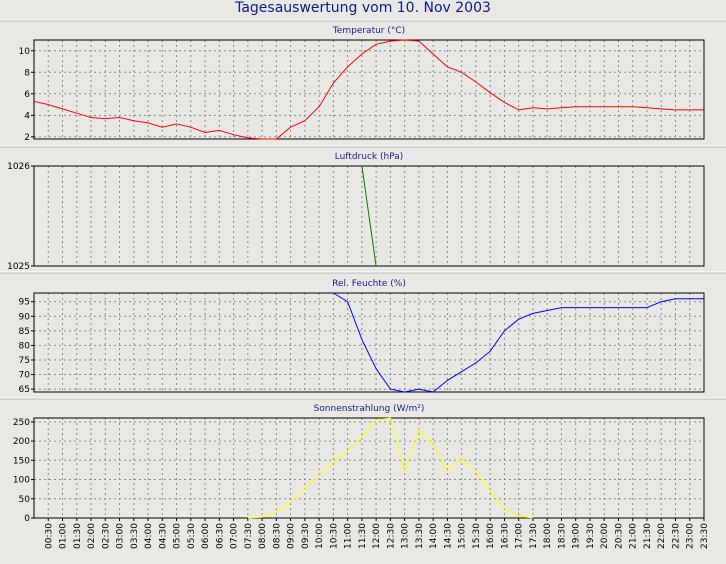 This screenshot has height=564, width=726. I want to click on y-tick-label: 1025, so click(18, 267).